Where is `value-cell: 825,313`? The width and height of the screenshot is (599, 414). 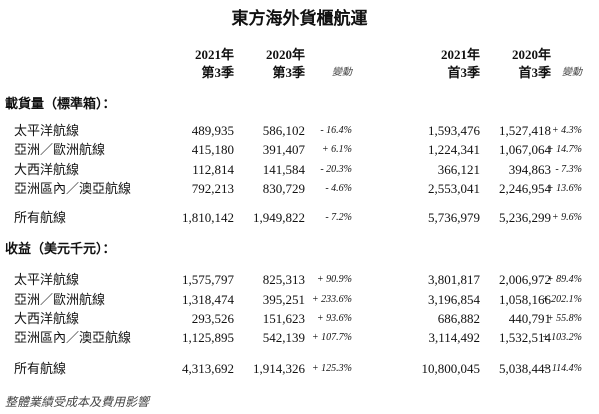
value-cell: 825,313 is located at coordinates (283, 279).